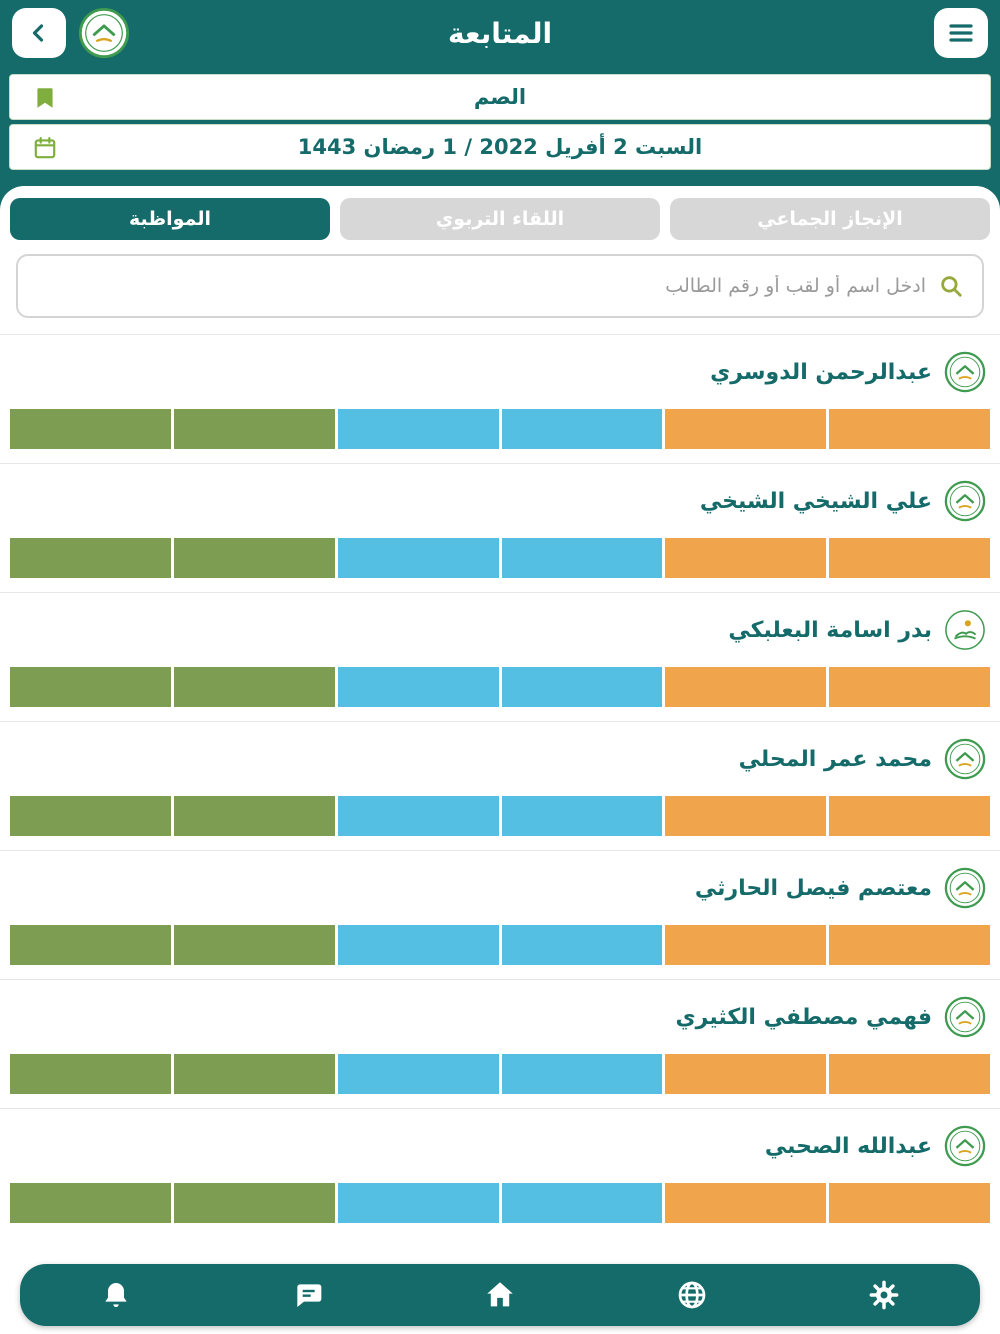  I want to click on student-name: بدر اسامة البعلبكي, so click(830, 630).